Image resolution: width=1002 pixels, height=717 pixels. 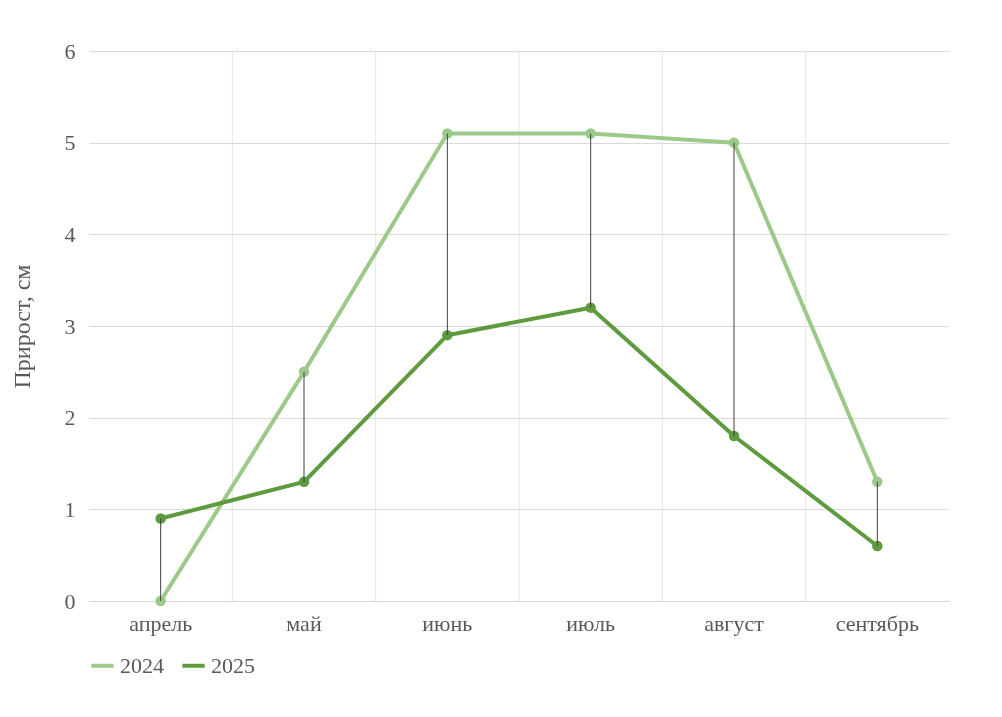 I want to click on y-axis-title: Прирост, см, so click(x=21, y=326).